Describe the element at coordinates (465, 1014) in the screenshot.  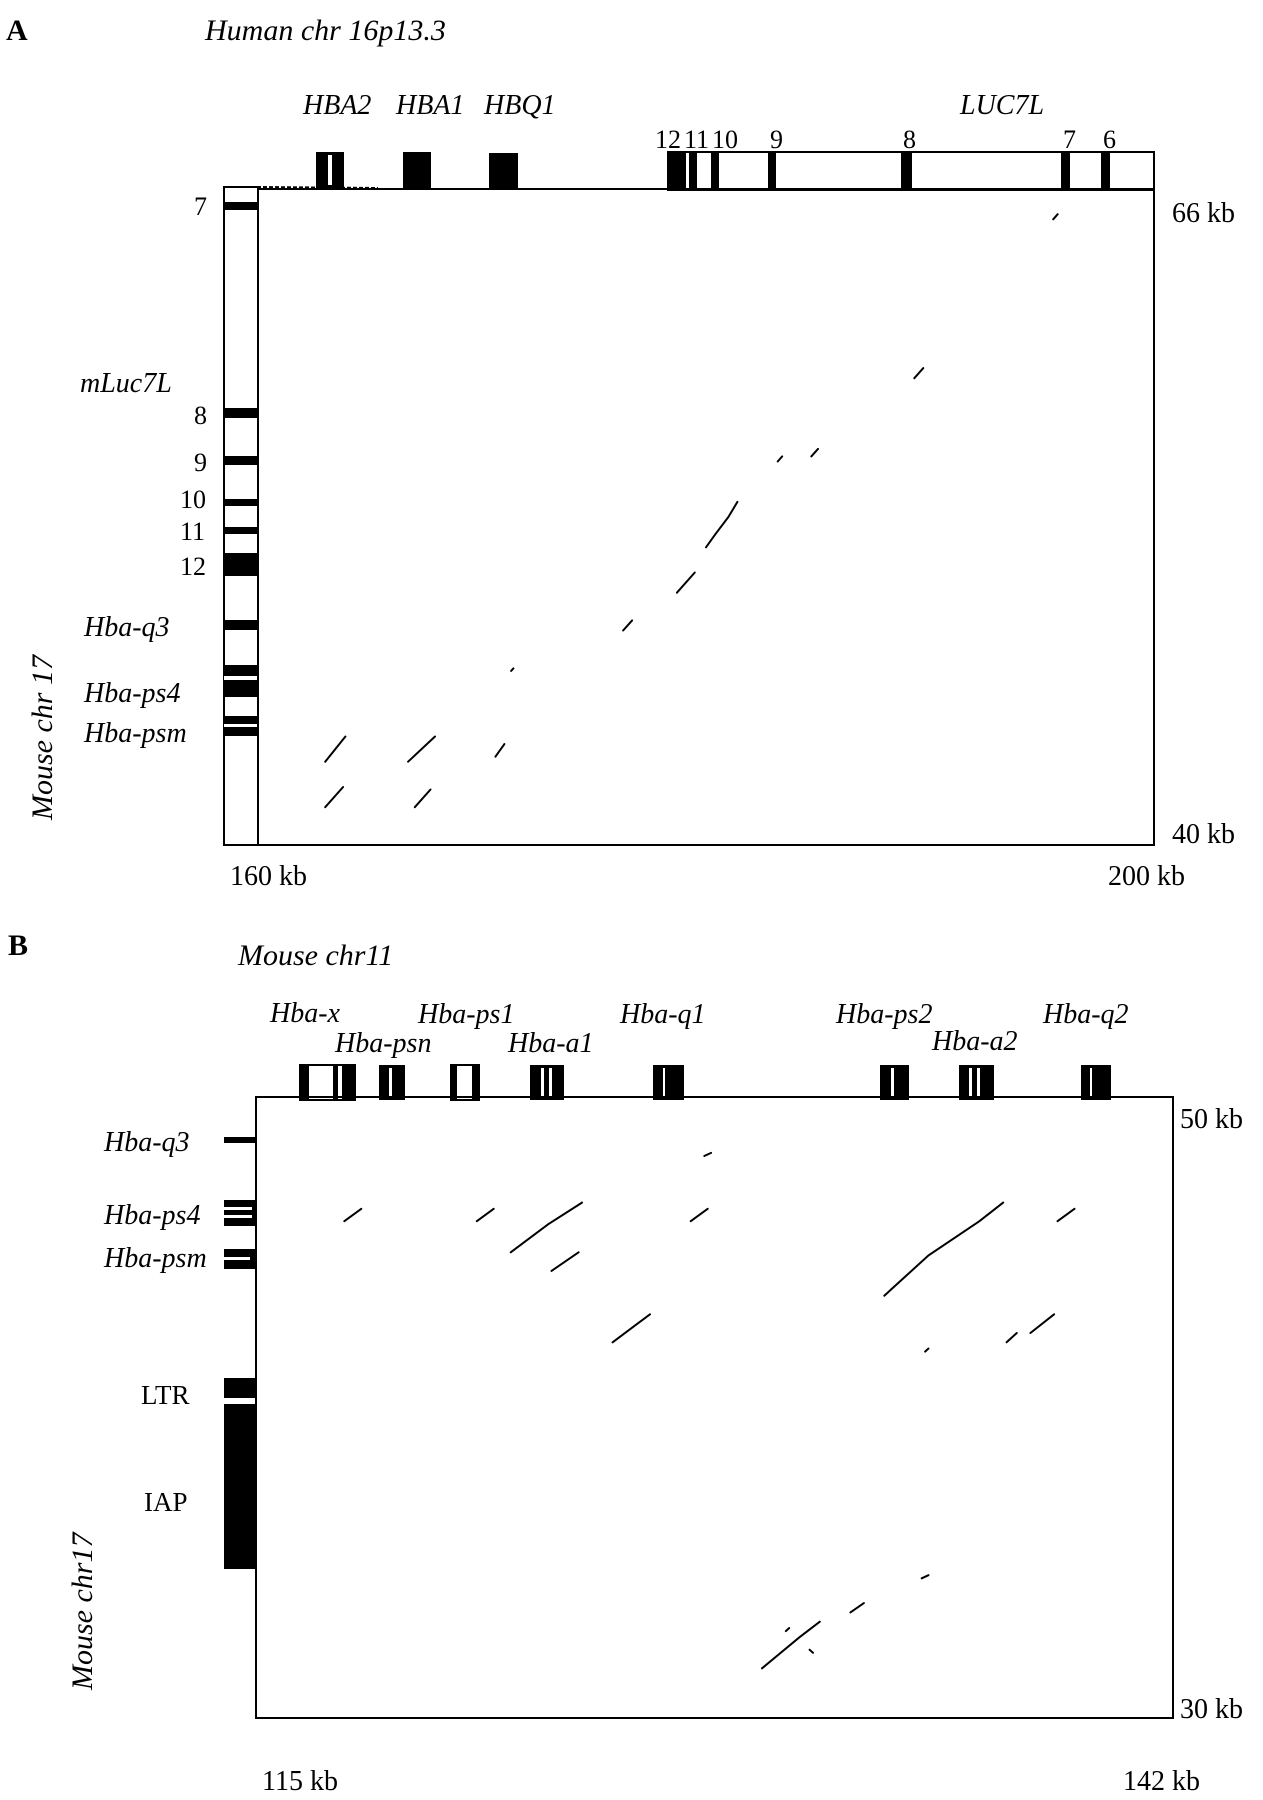
I see `gene-label-hba-ps1: Hba-ps1` at that location.